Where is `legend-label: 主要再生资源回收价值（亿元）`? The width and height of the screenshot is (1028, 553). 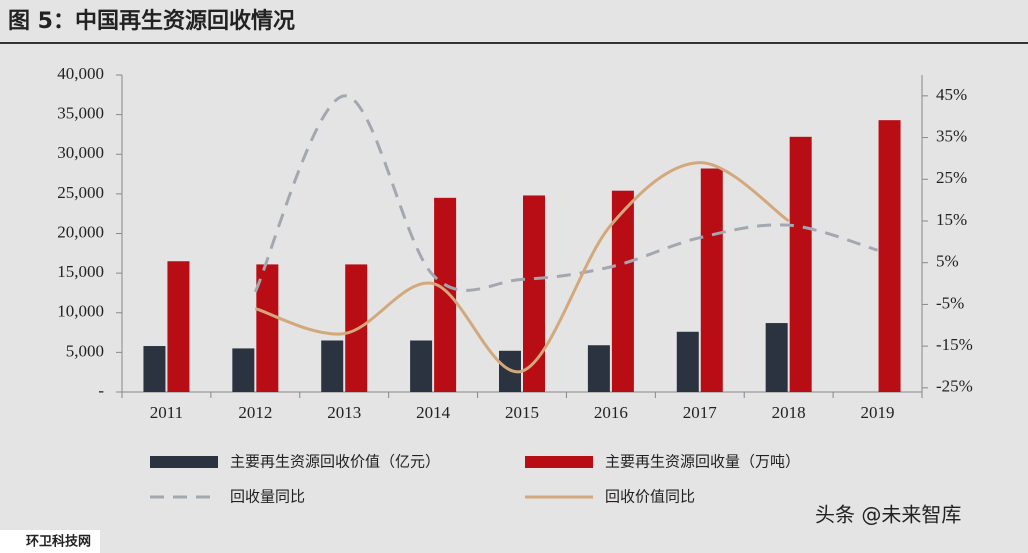
legend-label: 主要再生资源回收价值（亿元） is located at coordinates (335, 462).